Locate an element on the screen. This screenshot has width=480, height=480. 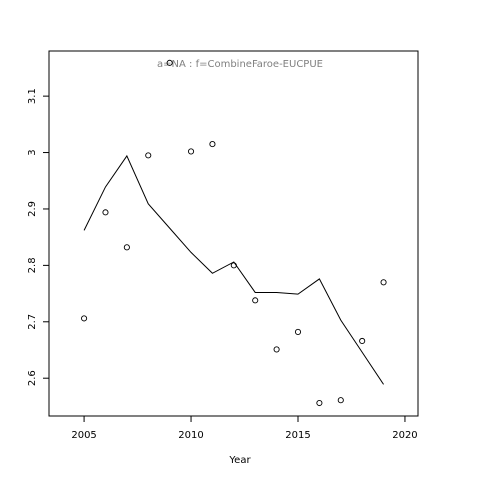
x-axis-label: Year is located at coordinates (239, 460).